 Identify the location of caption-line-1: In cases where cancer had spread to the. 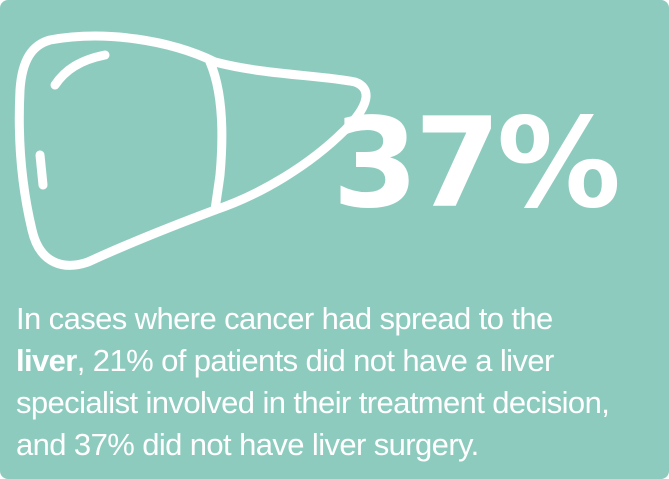
(284, 318).